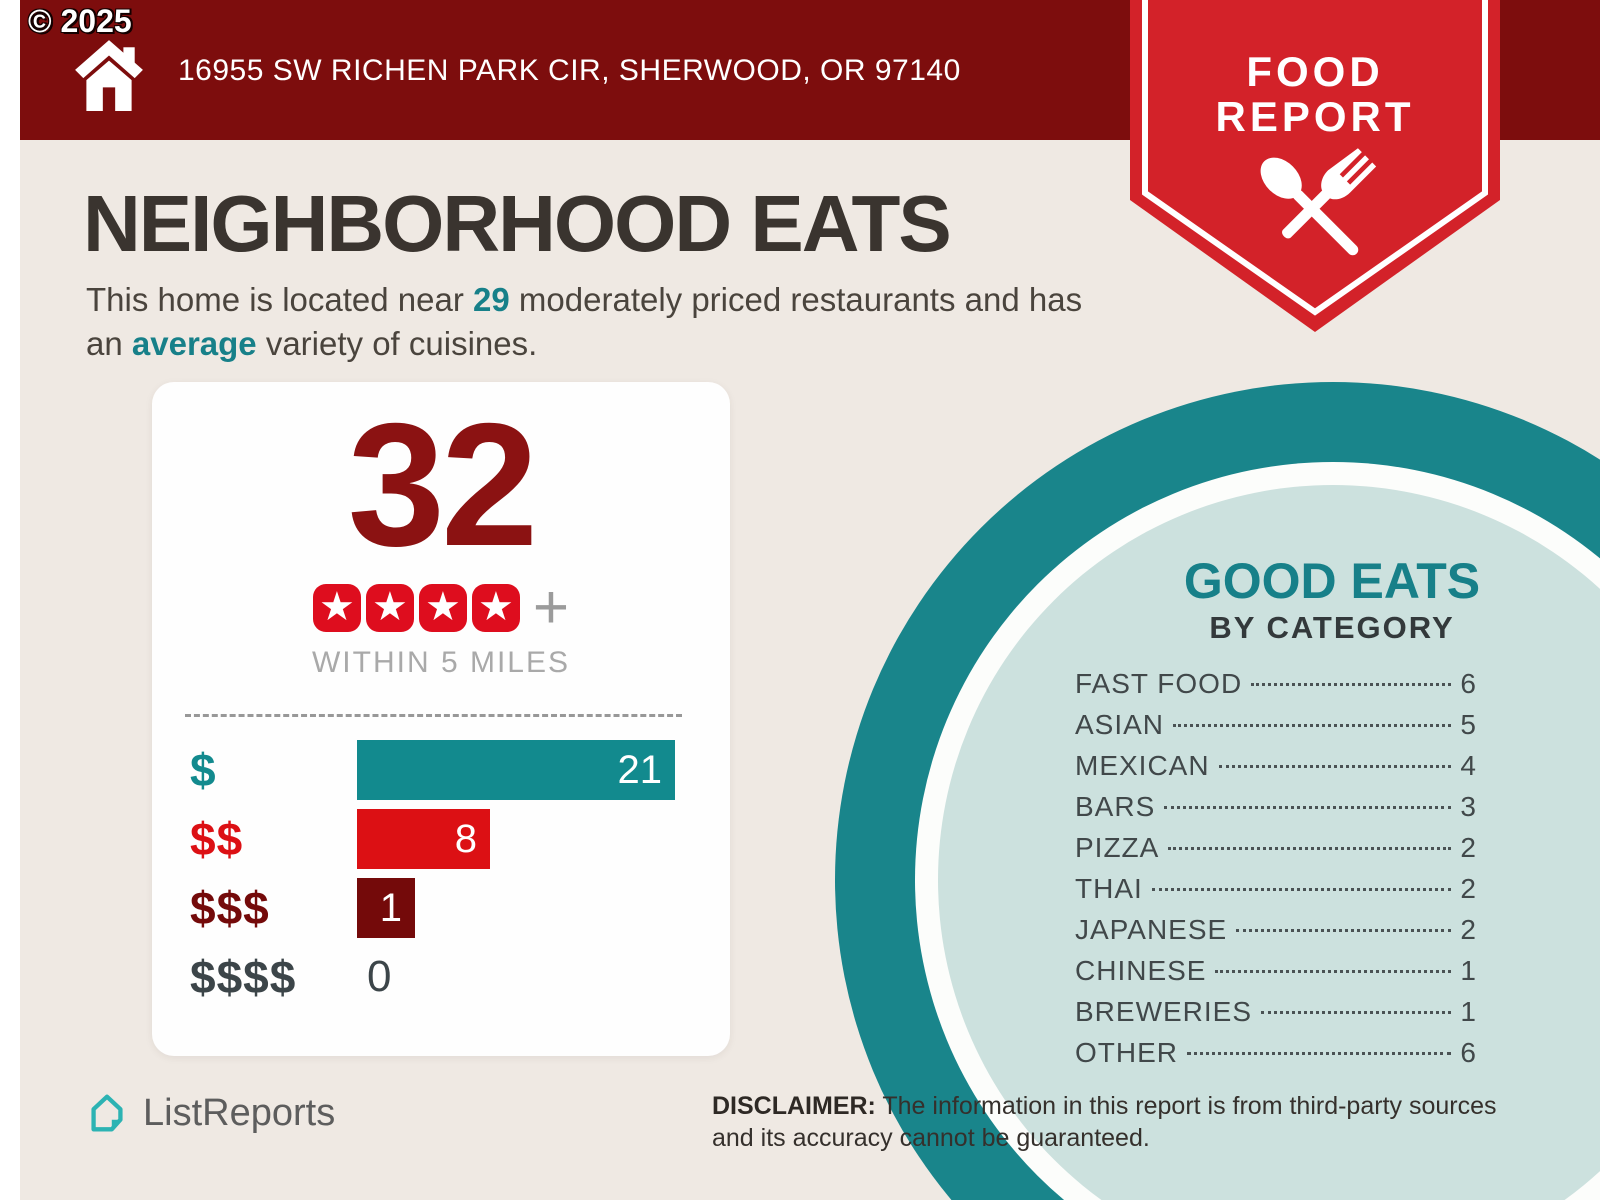 The width and height of the screenshot is (1600, 1200). What do you see at coordinates (1332, 581) in the screenshot?
I see `good-eats-title: GOOD EATS` at bounding box center [1332, 581].